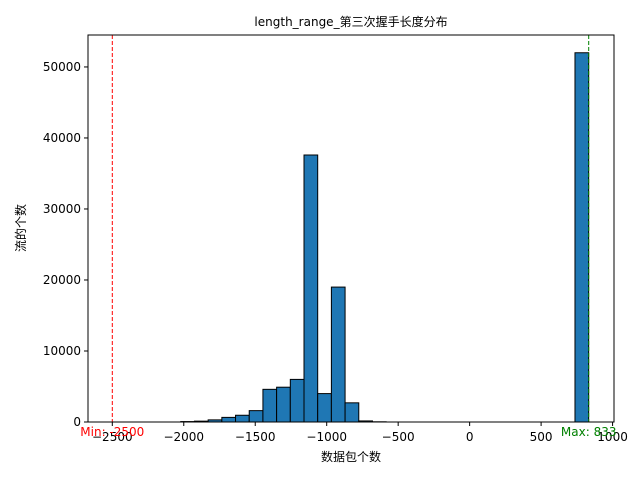 This screenshot has height=484, width=640. I want to click on y-tick-label: 20000, so click(62, 280).